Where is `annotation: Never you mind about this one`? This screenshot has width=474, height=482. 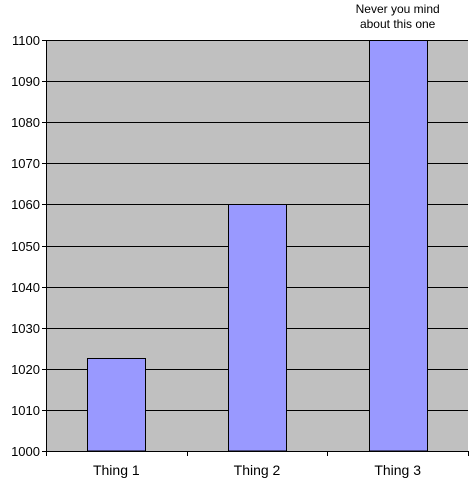 annotation: Never you mind about this one is located at coordinates (398, 16).